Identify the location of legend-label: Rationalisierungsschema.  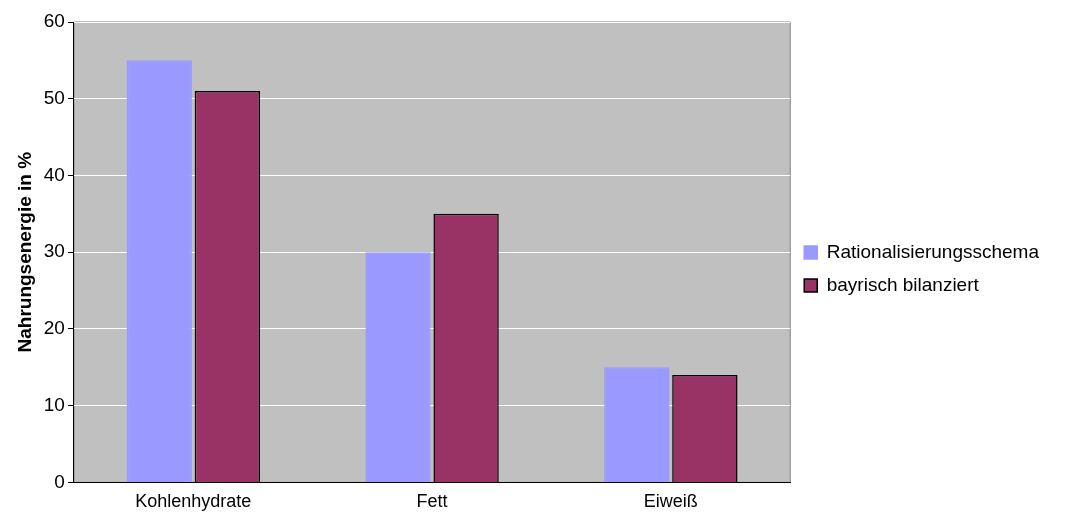
(933, 251).